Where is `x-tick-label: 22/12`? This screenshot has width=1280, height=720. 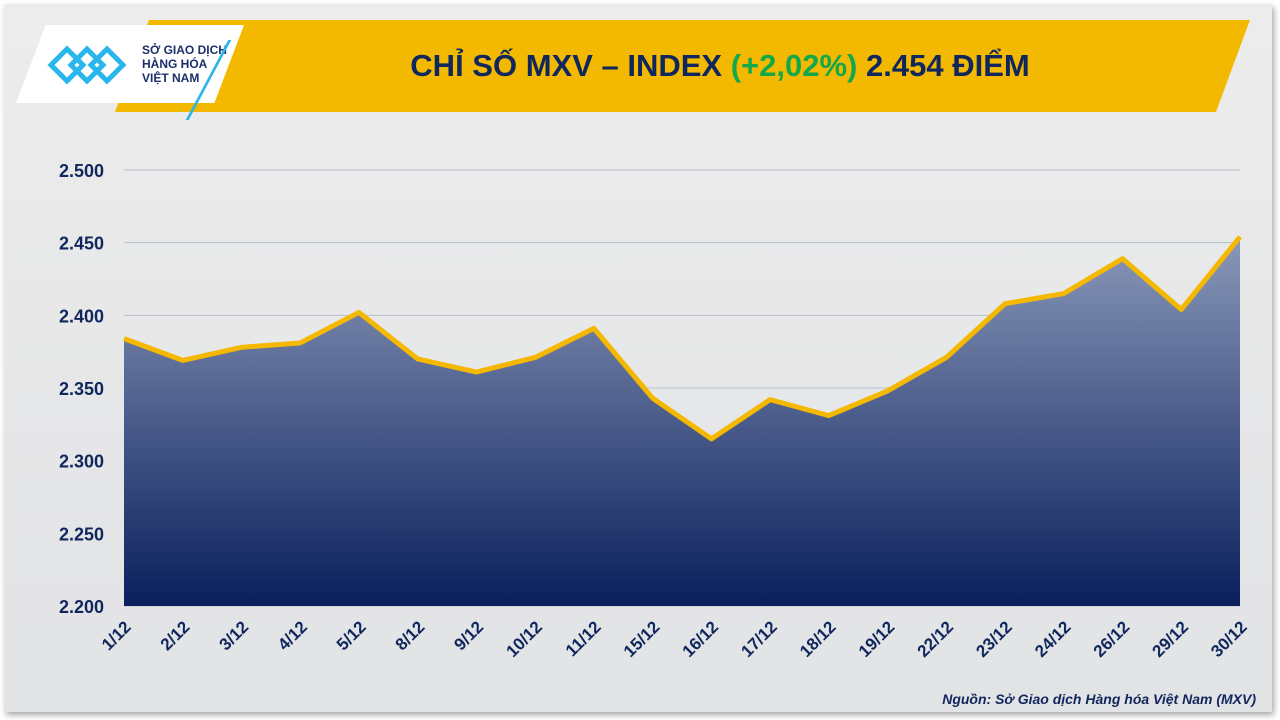
x-tick-label: 22/12 is located at coordinates (936, 639).